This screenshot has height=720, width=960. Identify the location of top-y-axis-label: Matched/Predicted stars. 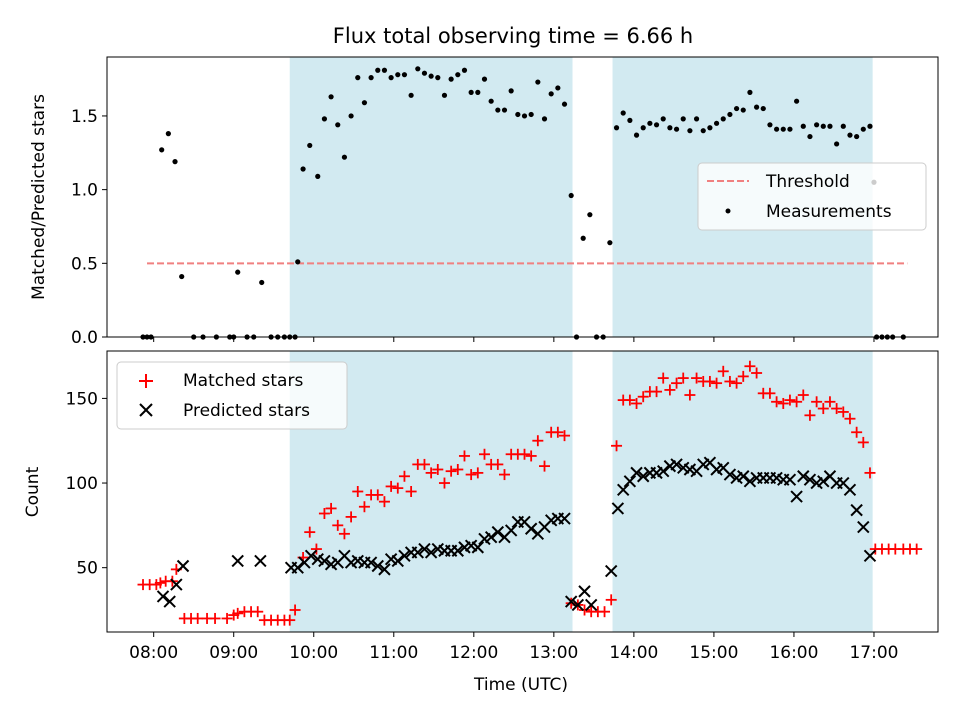
(39, 197).